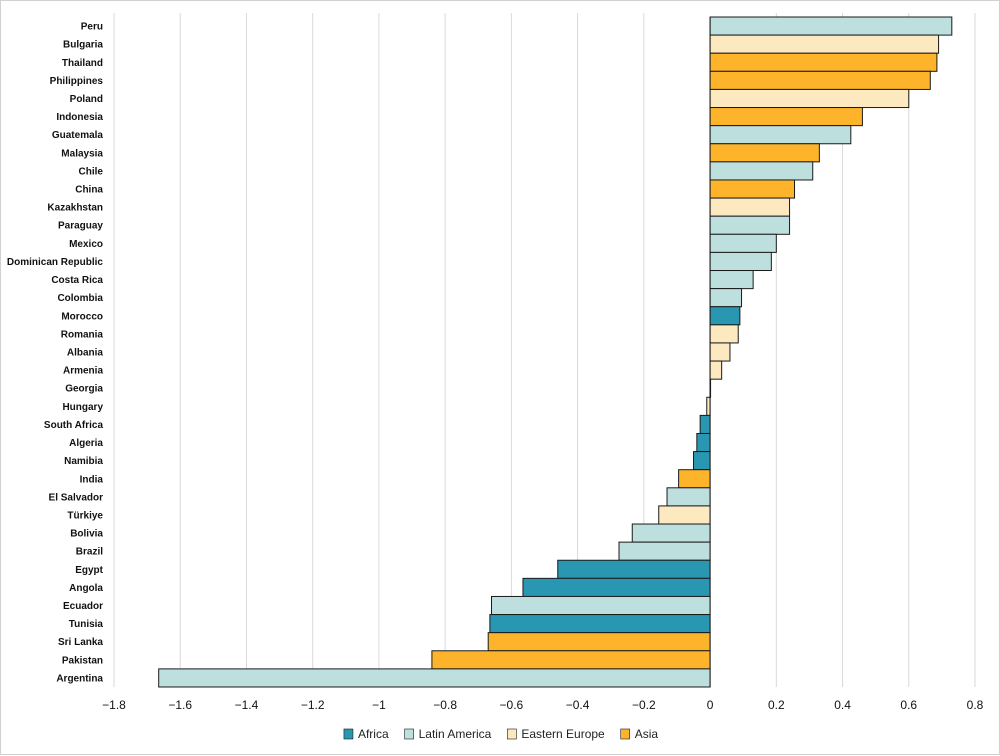  Describe the element at coordinates (725, 316) in the screenshot. I see `bar-morocco` at that location.